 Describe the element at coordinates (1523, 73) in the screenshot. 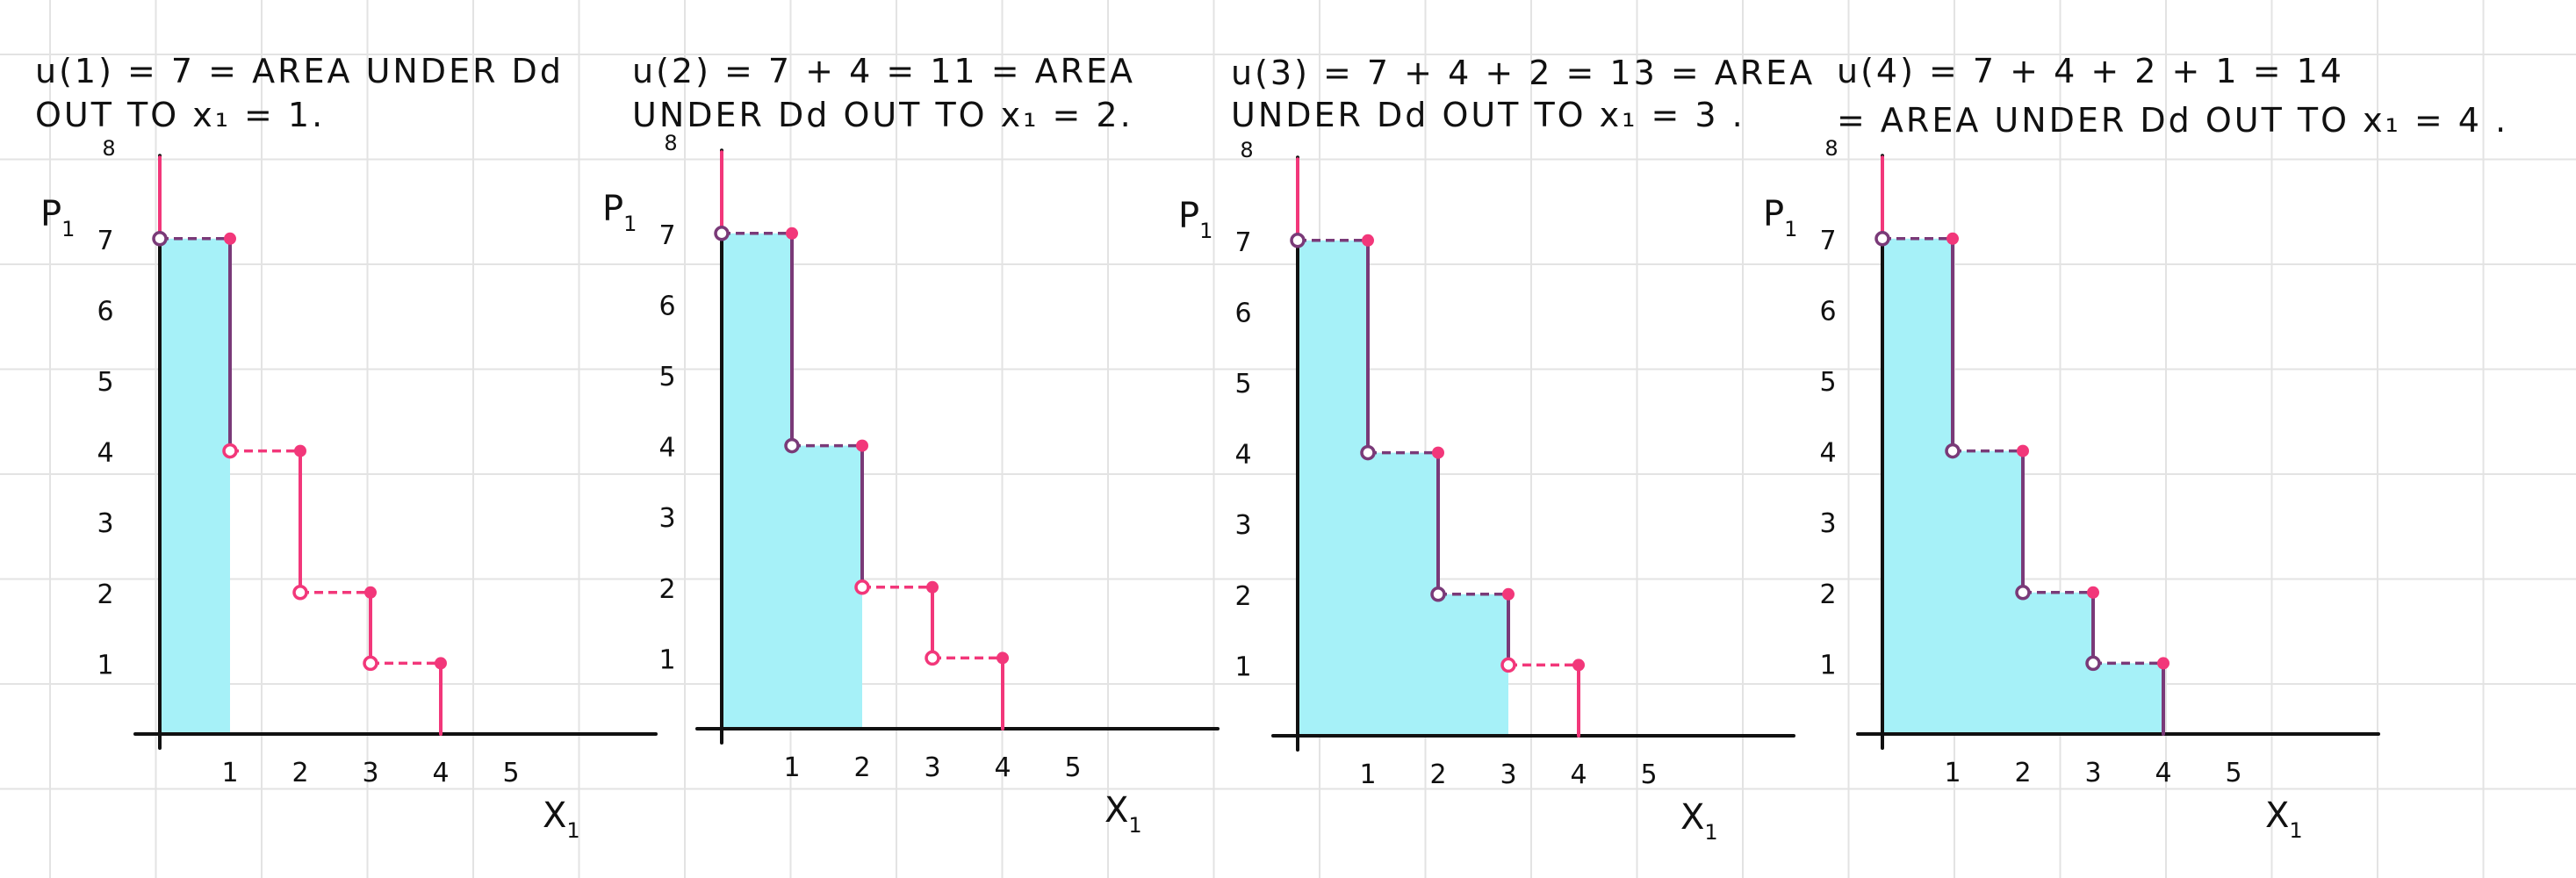

I see `caption-line-1: u(3) = 7 + 4 + 2 = 13 = AREA` at that location.